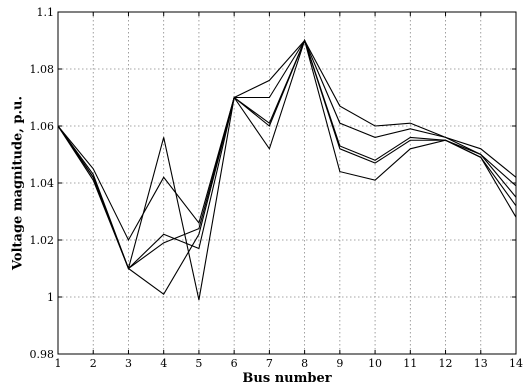 This screenshot has height=386, width=525. I want to click on x-tick-label: 3, so click(128, 363).